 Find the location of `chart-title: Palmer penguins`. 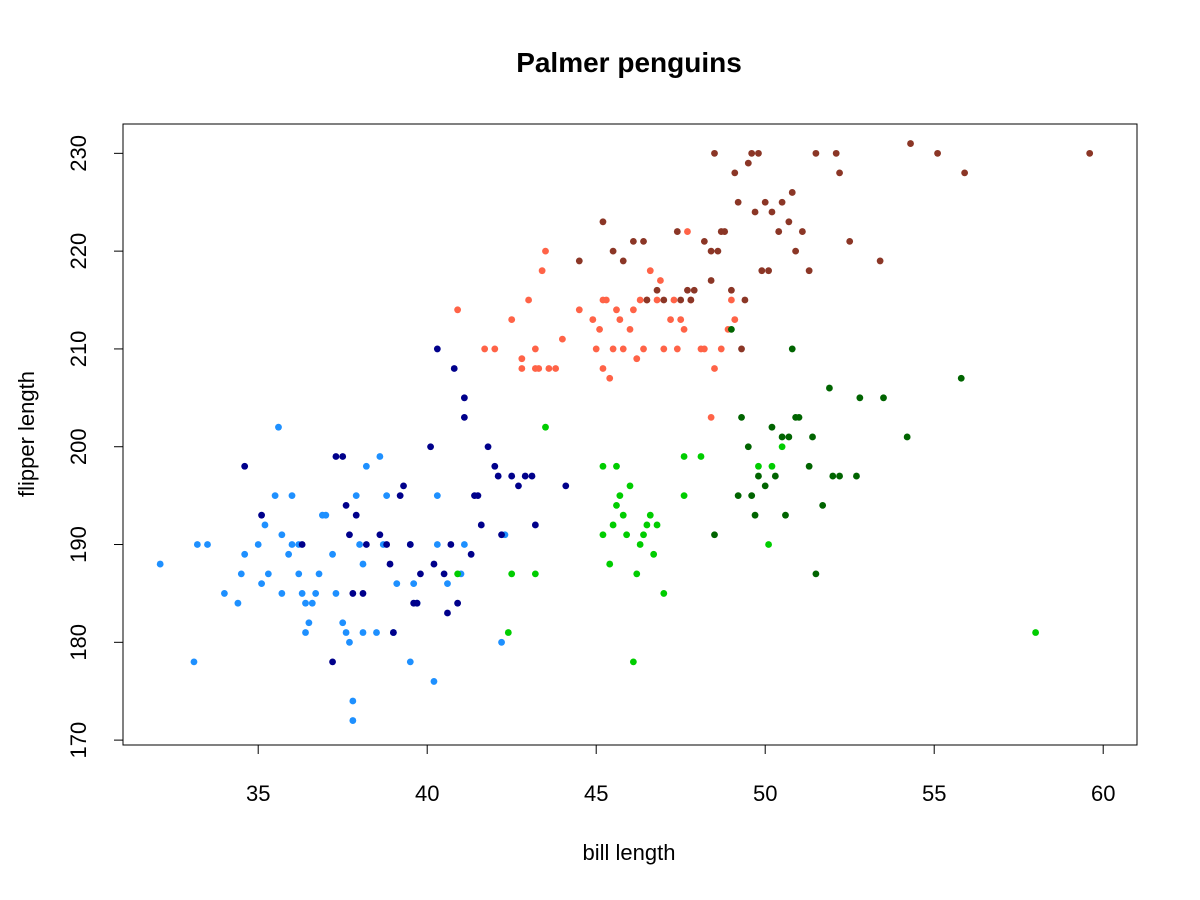

chart-title: Palmer penguins is located at coordinates (629, 62).